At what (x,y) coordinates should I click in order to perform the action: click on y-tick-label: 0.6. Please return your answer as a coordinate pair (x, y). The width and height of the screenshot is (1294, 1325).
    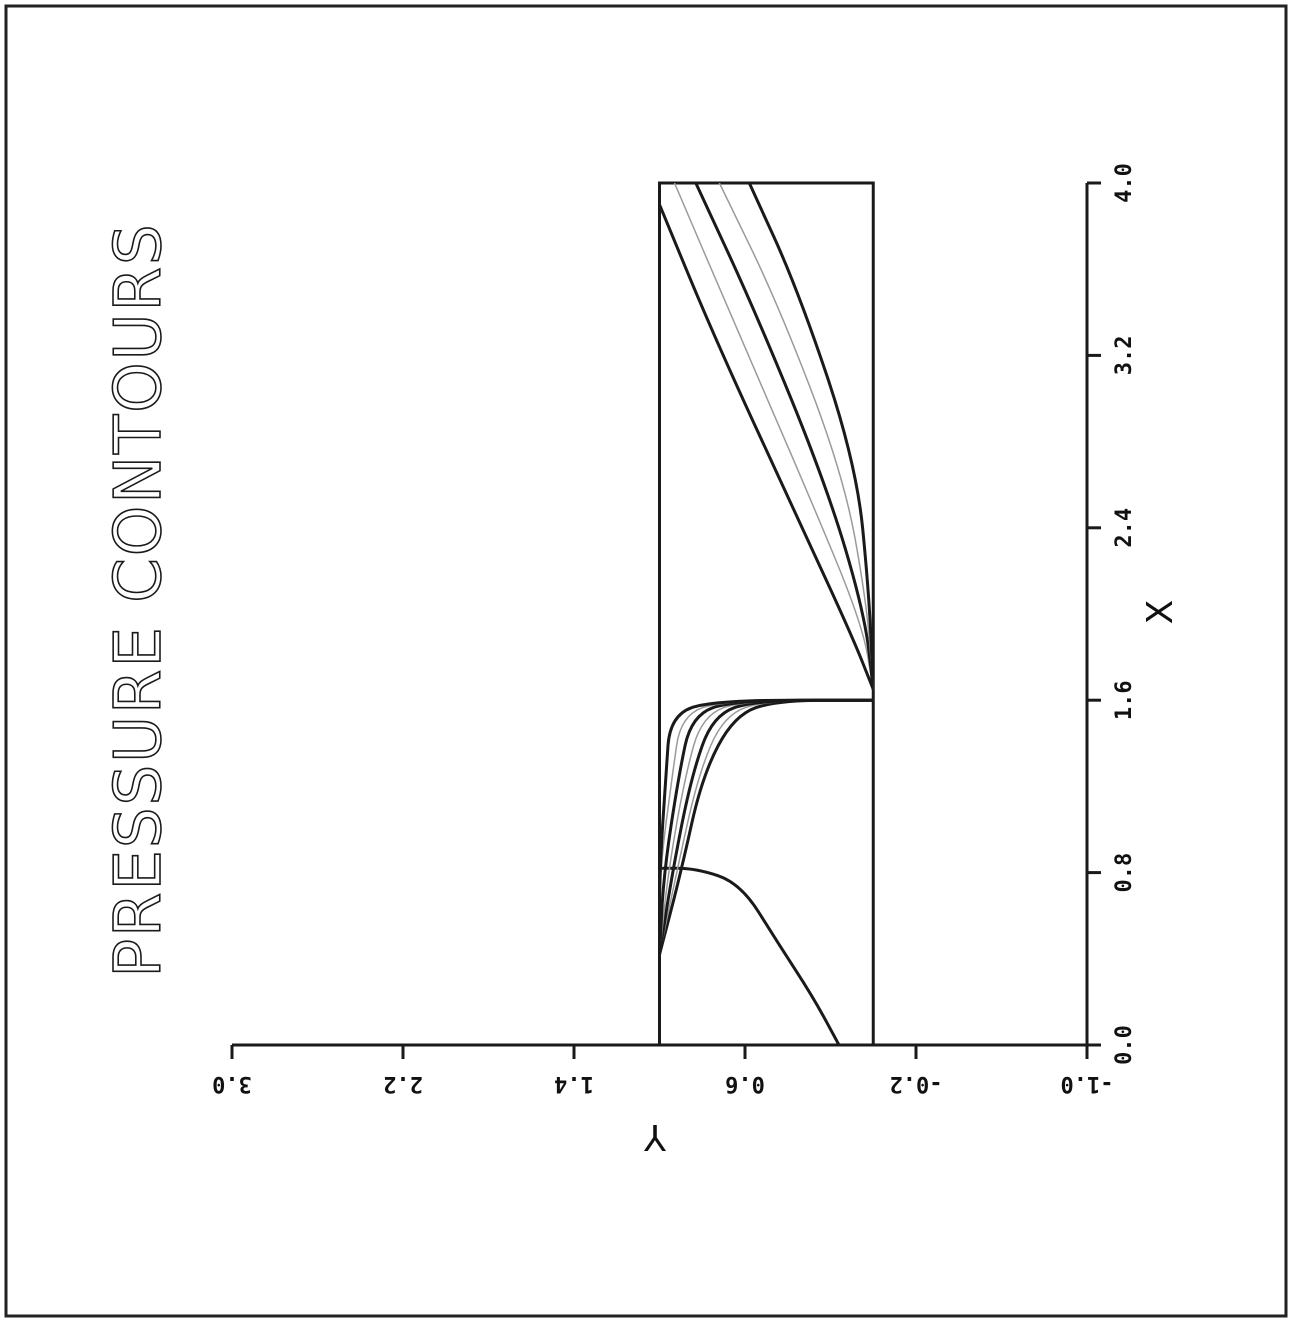
    Looking at the image, I should click on (745, 1083).